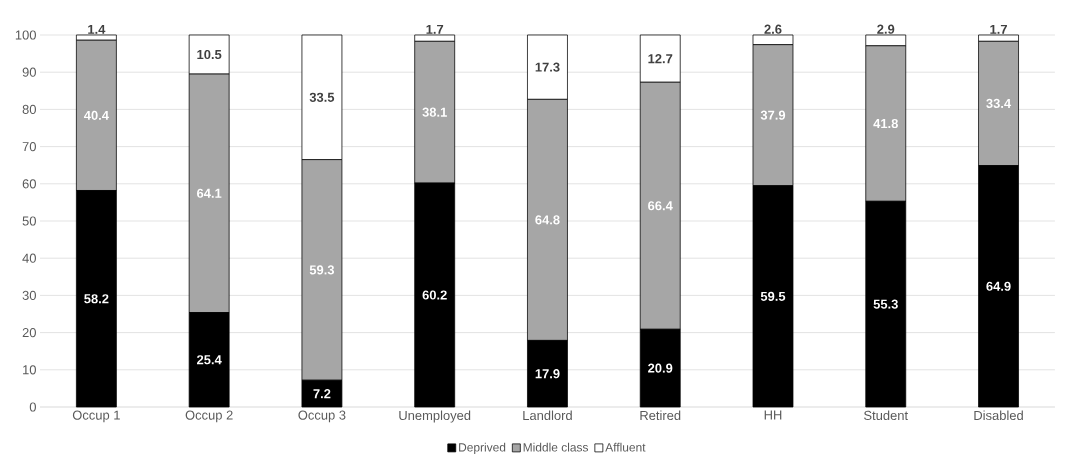 Image resolution: width=1065 pixels, height=454 pixels. What do you see at coordinates (29, 295) in the screenshot?
I see `y-tick-label: 30` at bounding box center [29, 295].